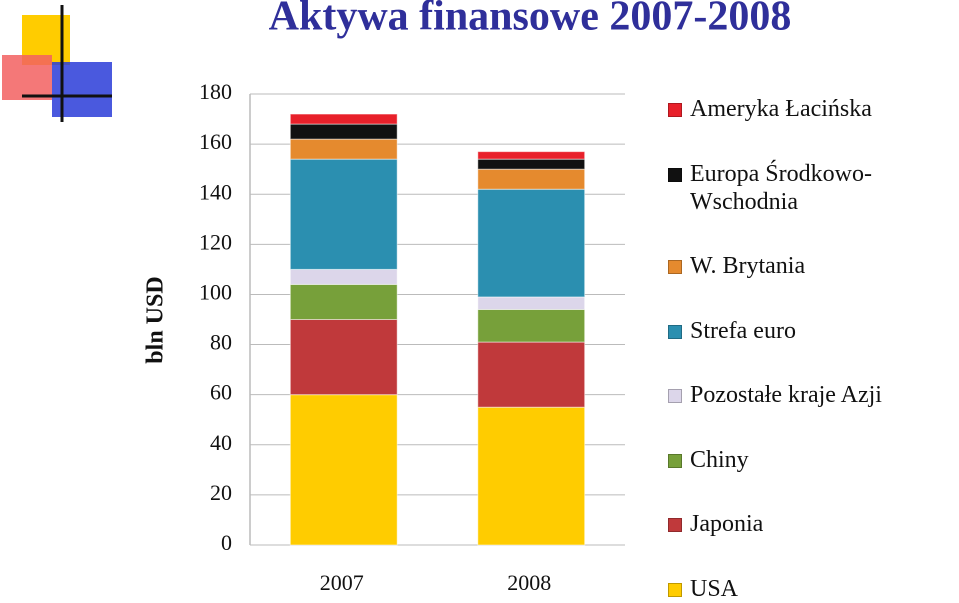  What do you see at coordinates (215, 191) in the screenshot?
I see `y-tick-label: 140` at bounding box center [215, 191].